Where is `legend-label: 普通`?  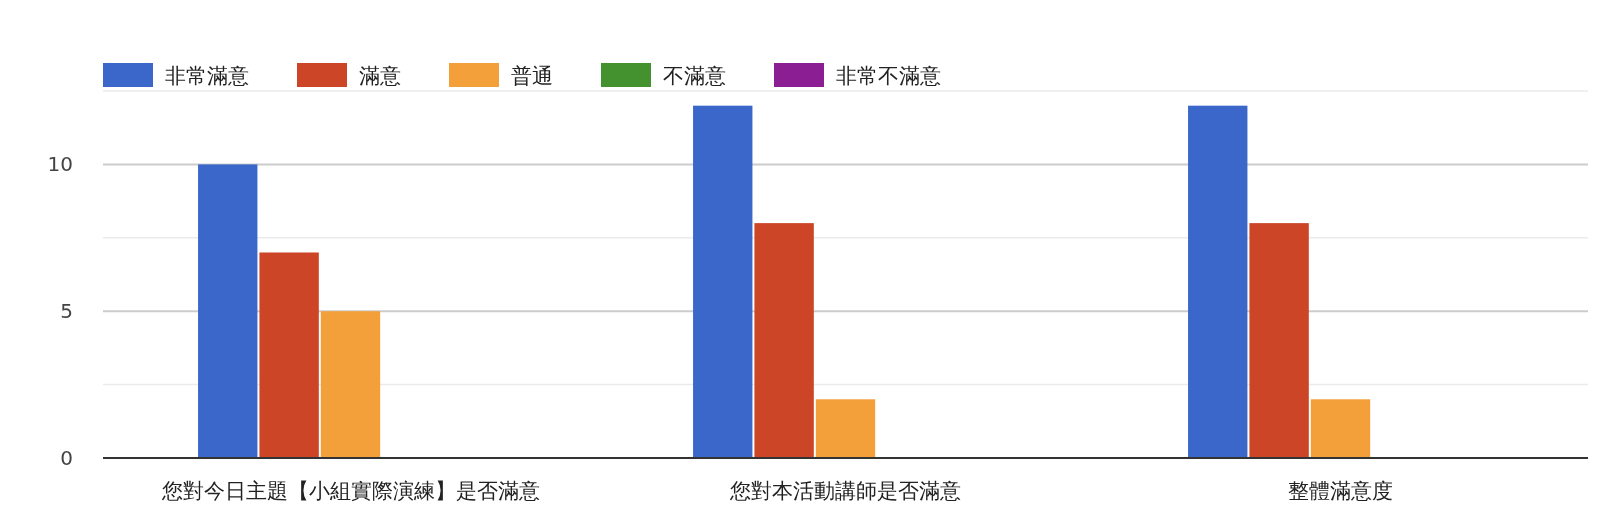
legend-label: 普通 is located at coordinates (532, 76).